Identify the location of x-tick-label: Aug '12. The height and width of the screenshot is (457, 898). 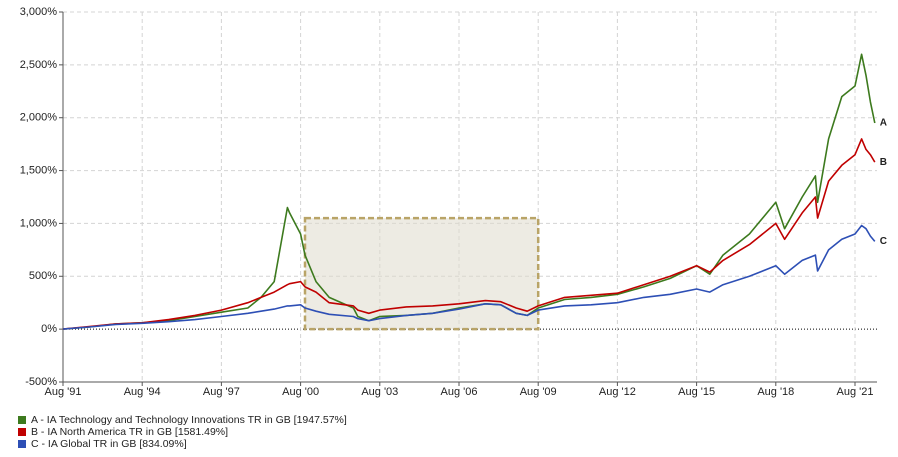
(617, 392).